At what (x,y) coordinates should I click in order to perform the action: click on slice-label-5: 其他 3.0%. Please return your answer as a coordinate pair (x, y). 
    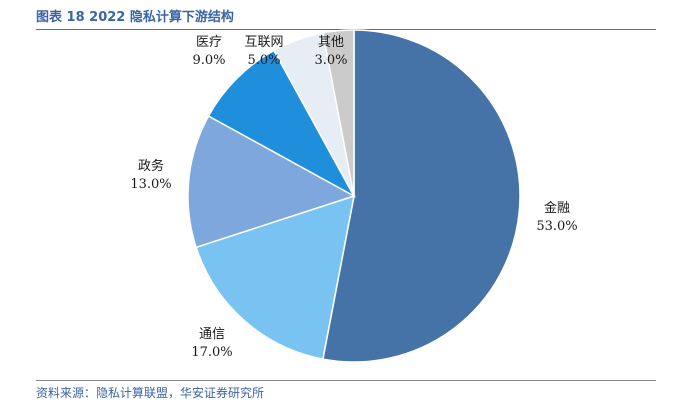
    Looking at the image, I should click on (330, 52).